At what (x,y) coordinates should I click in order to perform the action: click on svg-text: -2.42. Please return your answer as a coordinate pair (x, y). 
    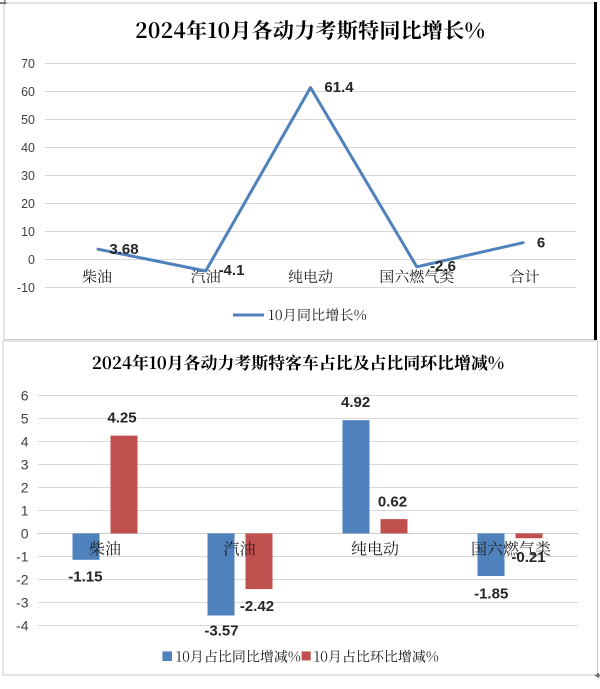
    Looking at the image, I should click on (257, 606).